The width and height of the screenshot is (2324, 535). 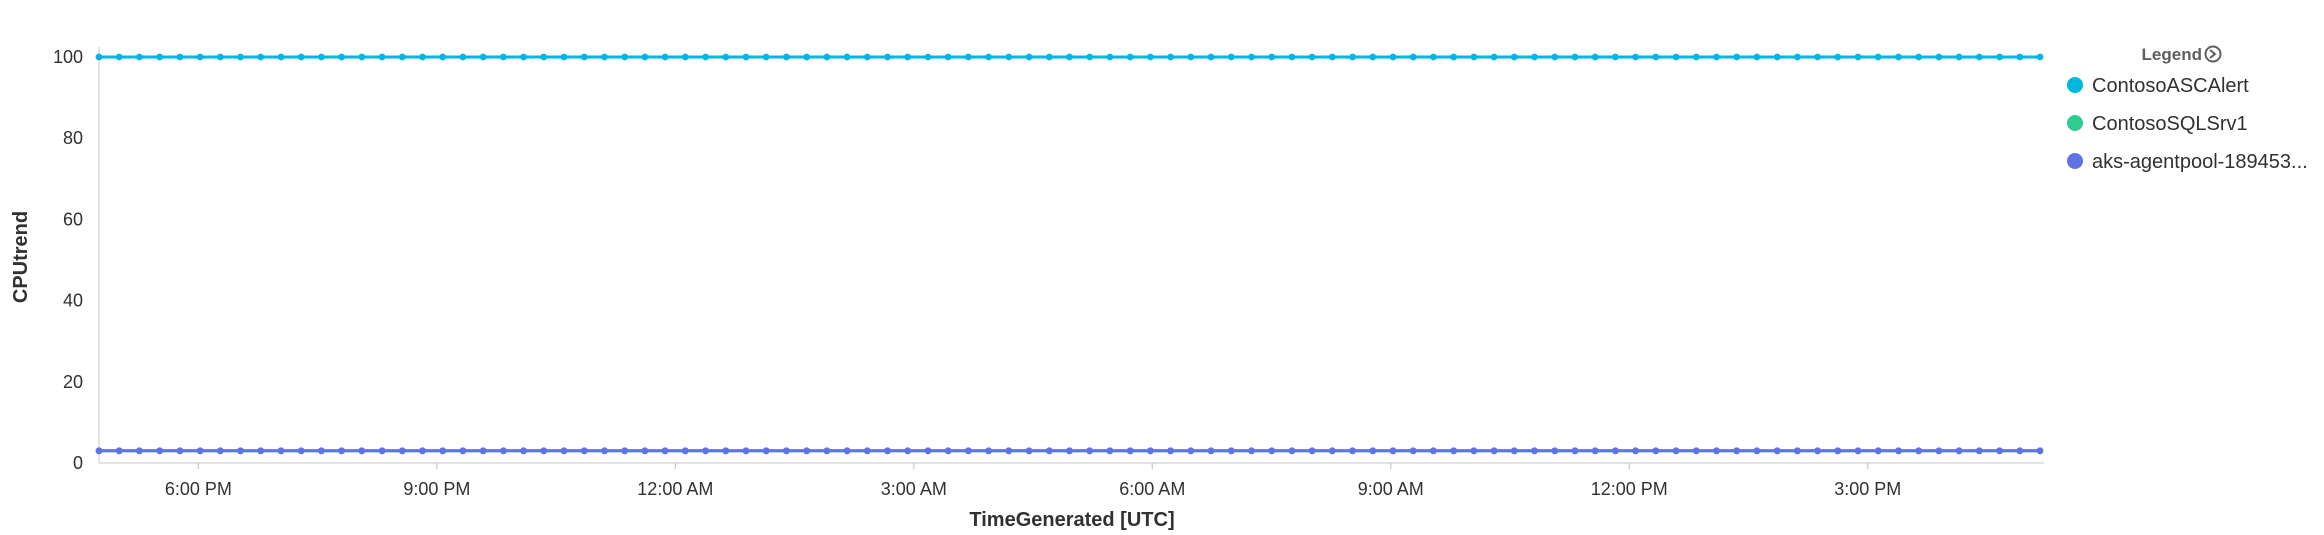 I want to click on legend-title: Legend, so click(x=2172, y=54).